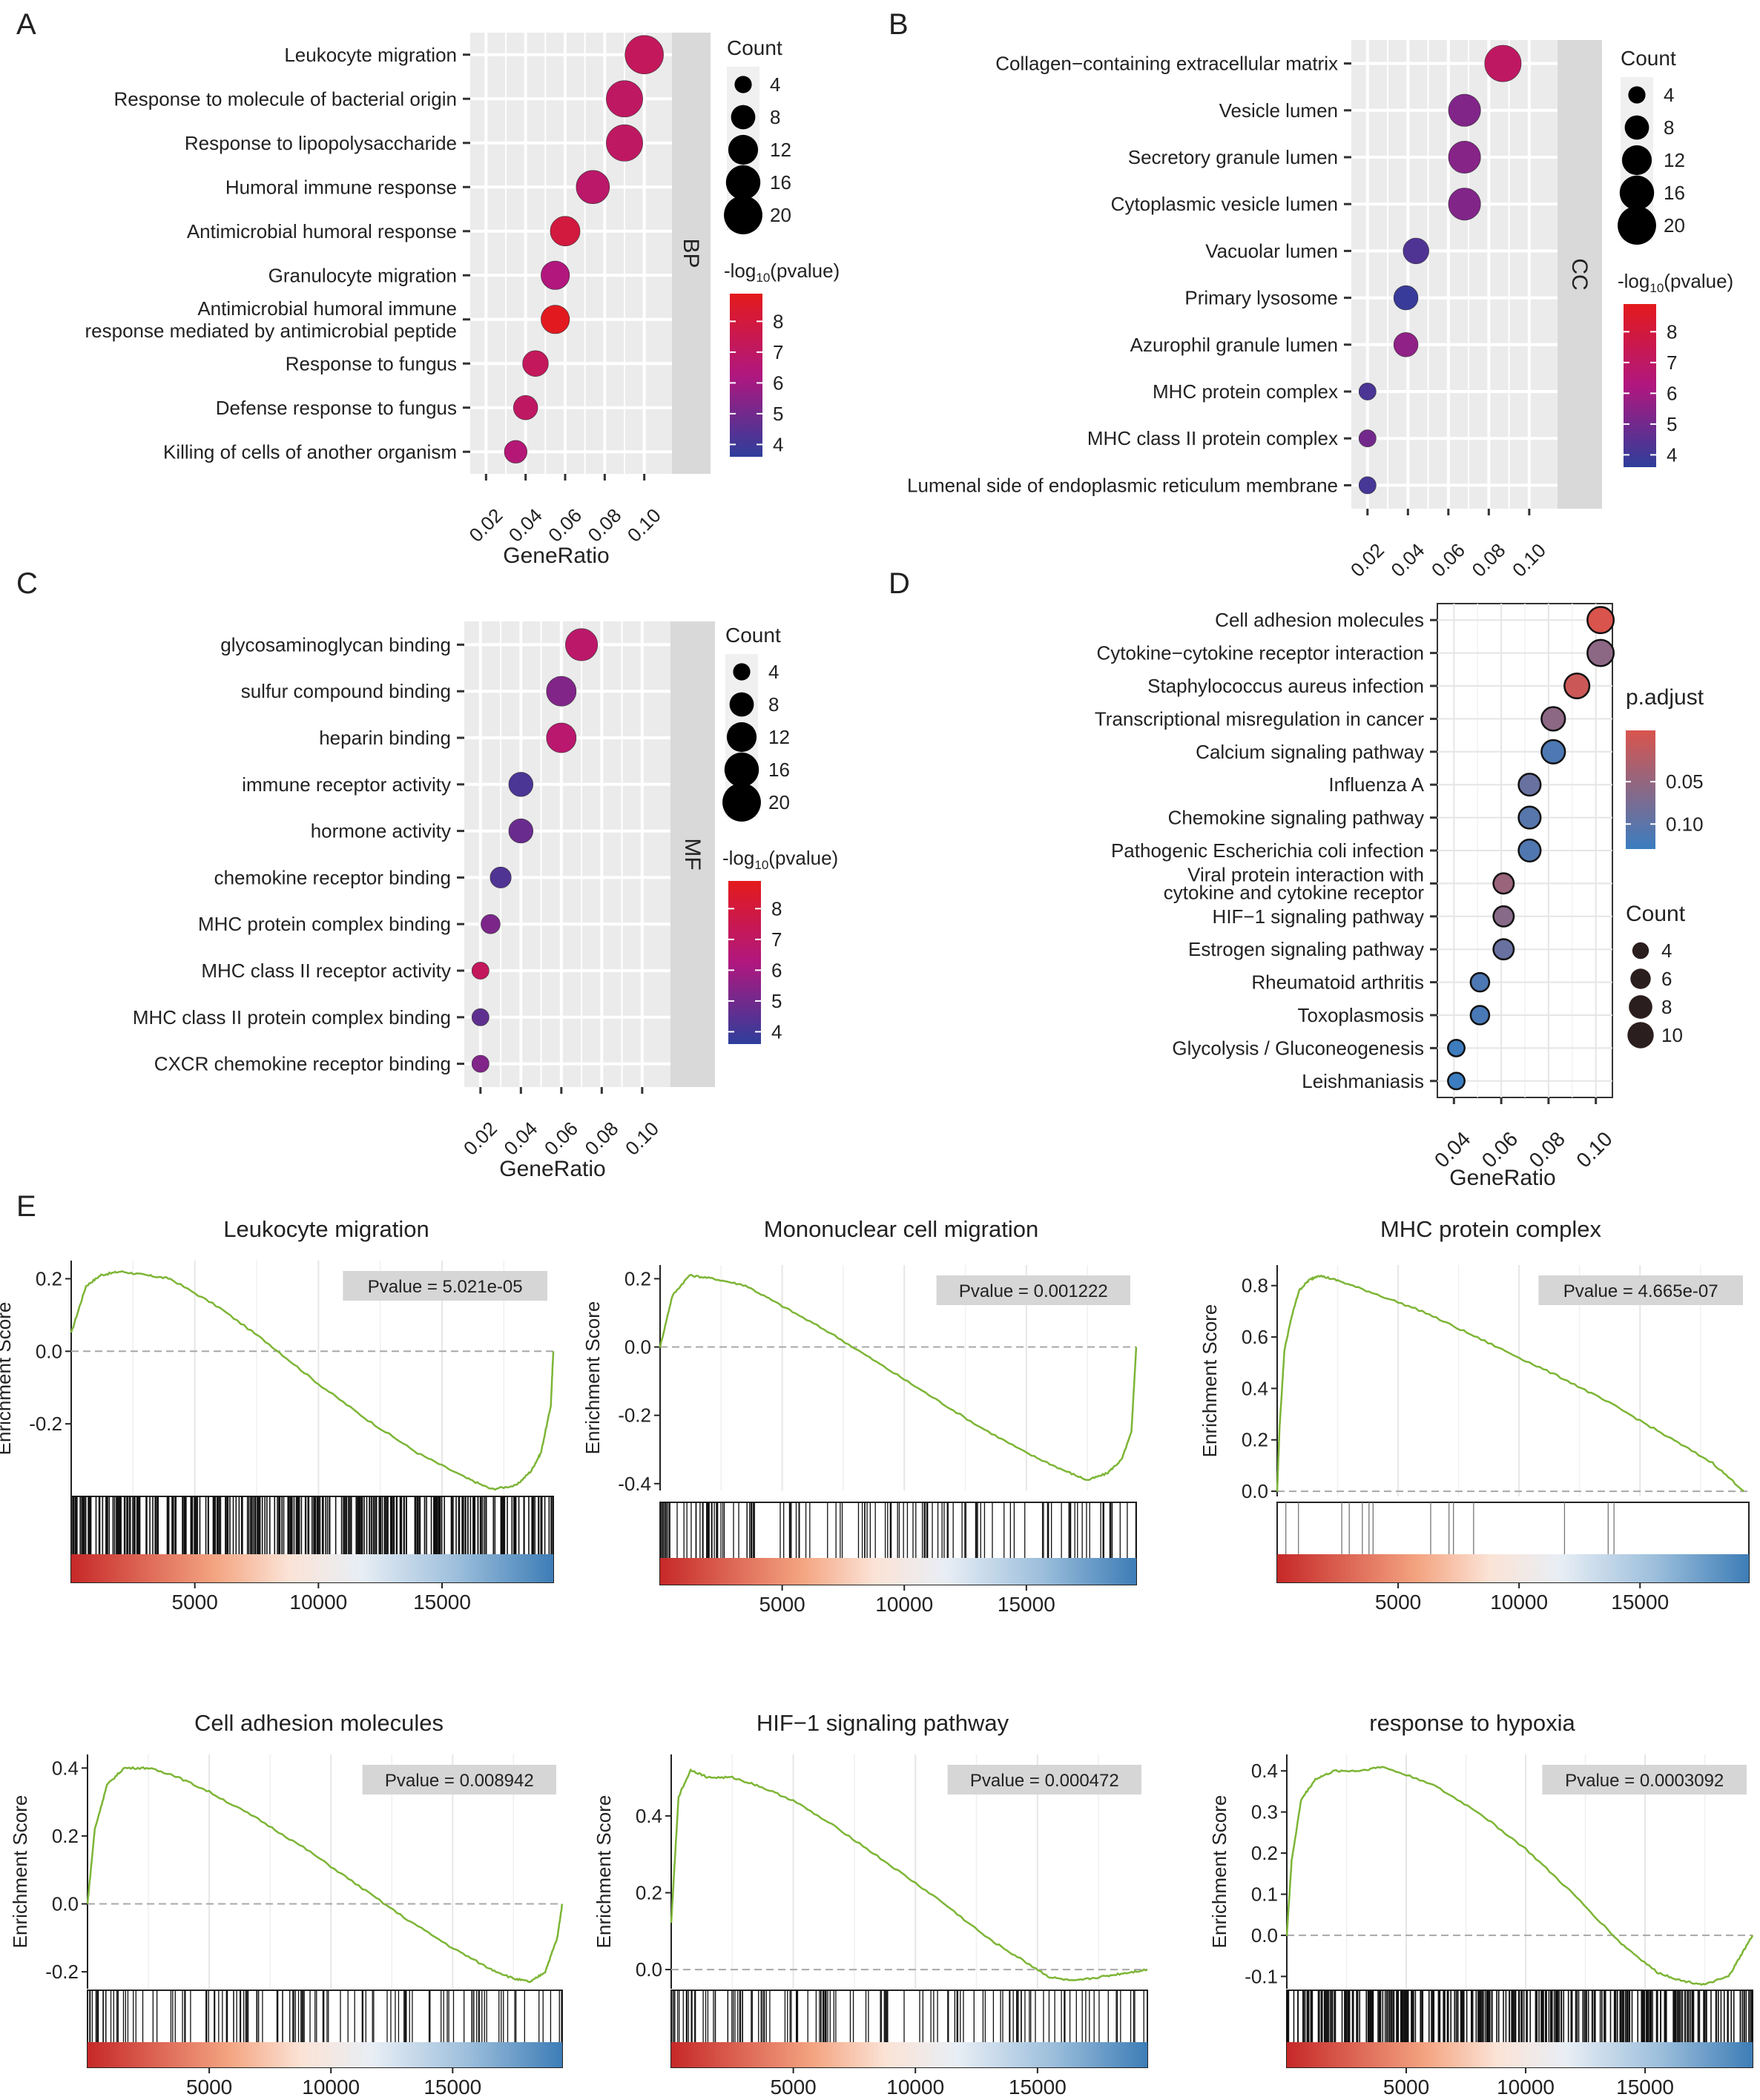 The height and width of the screenshot is (2100, 1760). What do you see at coordinates (1213, 438) in the screenshot?
I see `term-label: MHC class II protein complex` at bounding box center [1213, 438].